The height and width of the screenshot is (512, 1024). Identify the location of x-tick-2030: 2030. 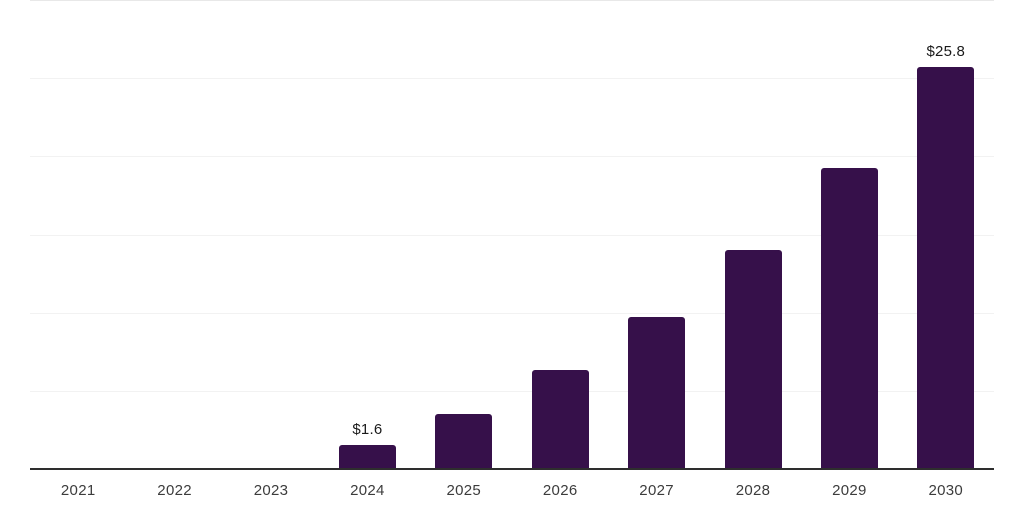
(946, 490).